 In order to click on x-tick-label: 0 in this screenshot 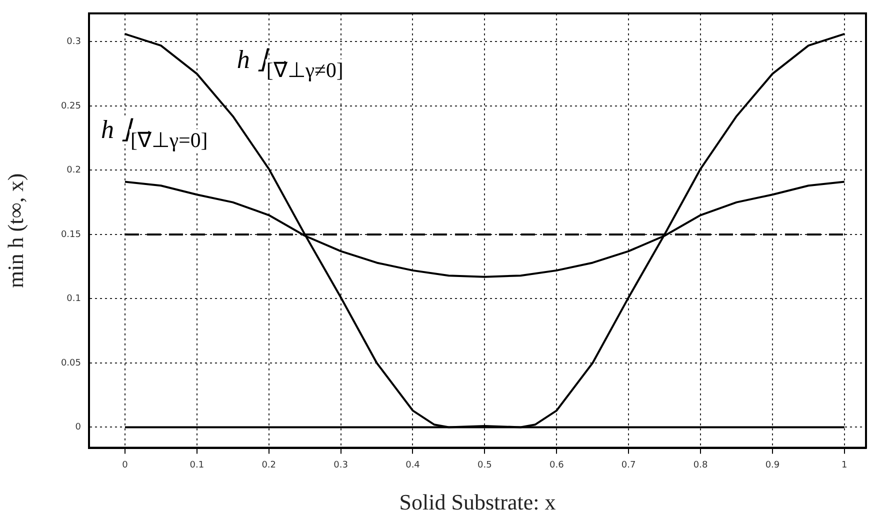, I will do `click(125, 465)`.